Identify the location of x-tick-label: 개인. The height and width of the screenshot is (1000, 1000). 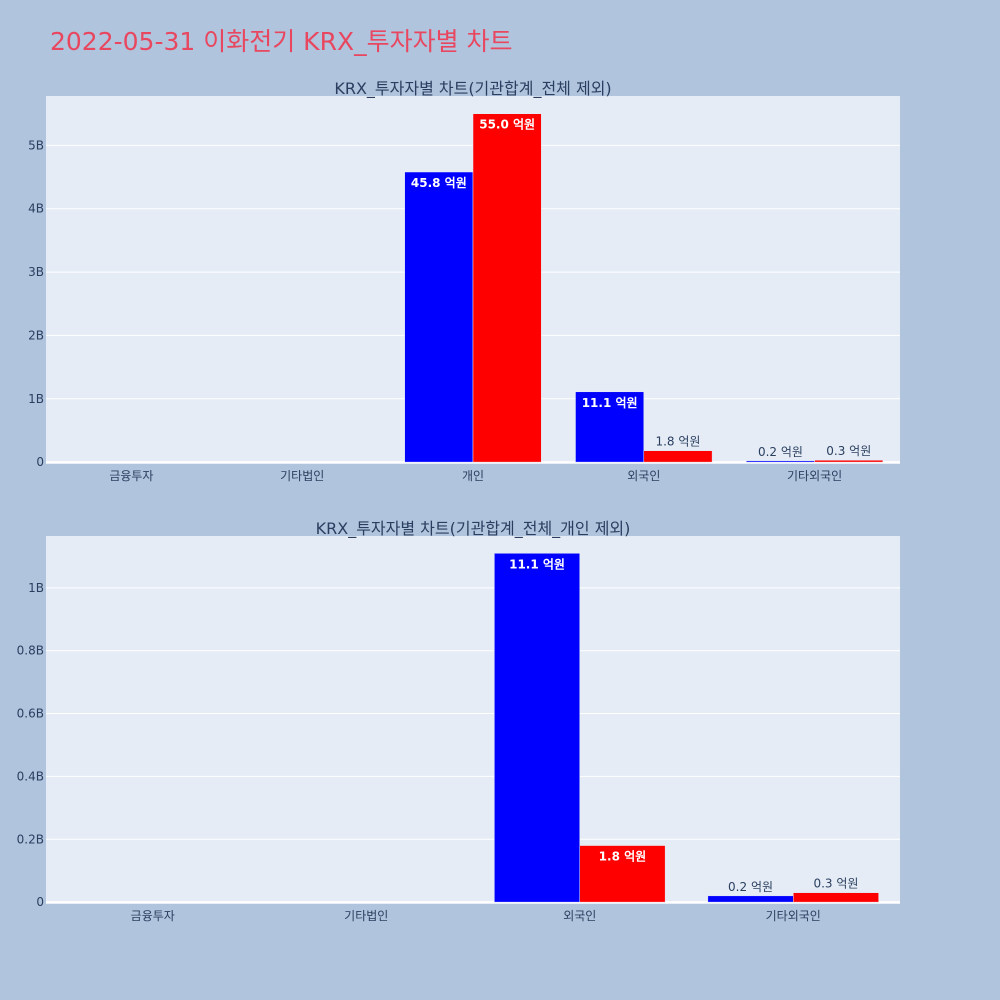
(473, 476).